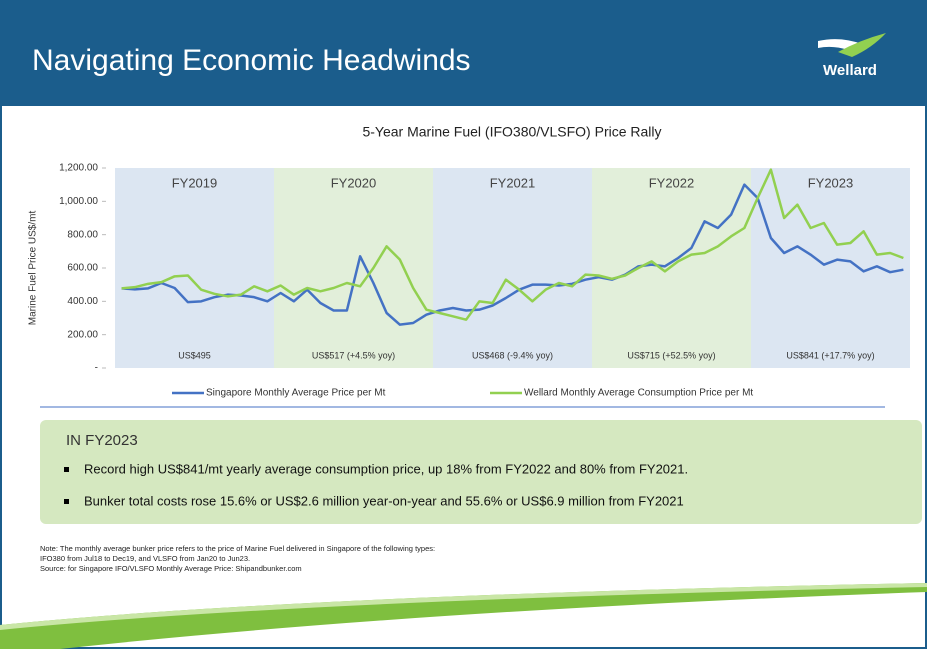 This screenshot has width=927, height=649. I want to click on y-tick-label: 600.00, so click(82, 268).